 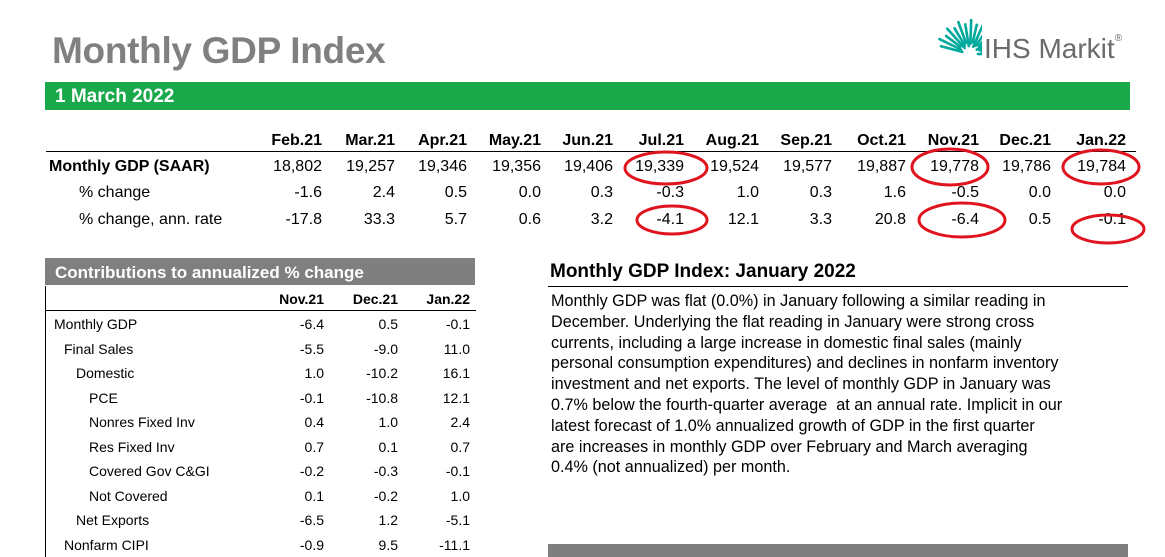 I want to click on contribution-row-label: Res Fixed Inv, so click(x=132, y=446).